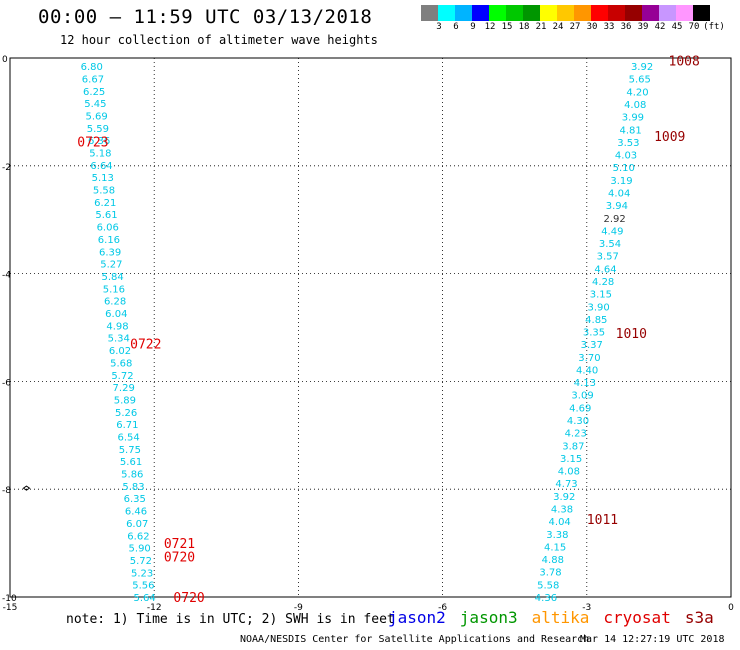  What do you see at coordinates (111, 265) in the screenshot?
I see `wave-height-value: 5.27` at bounding box center [111, 265].